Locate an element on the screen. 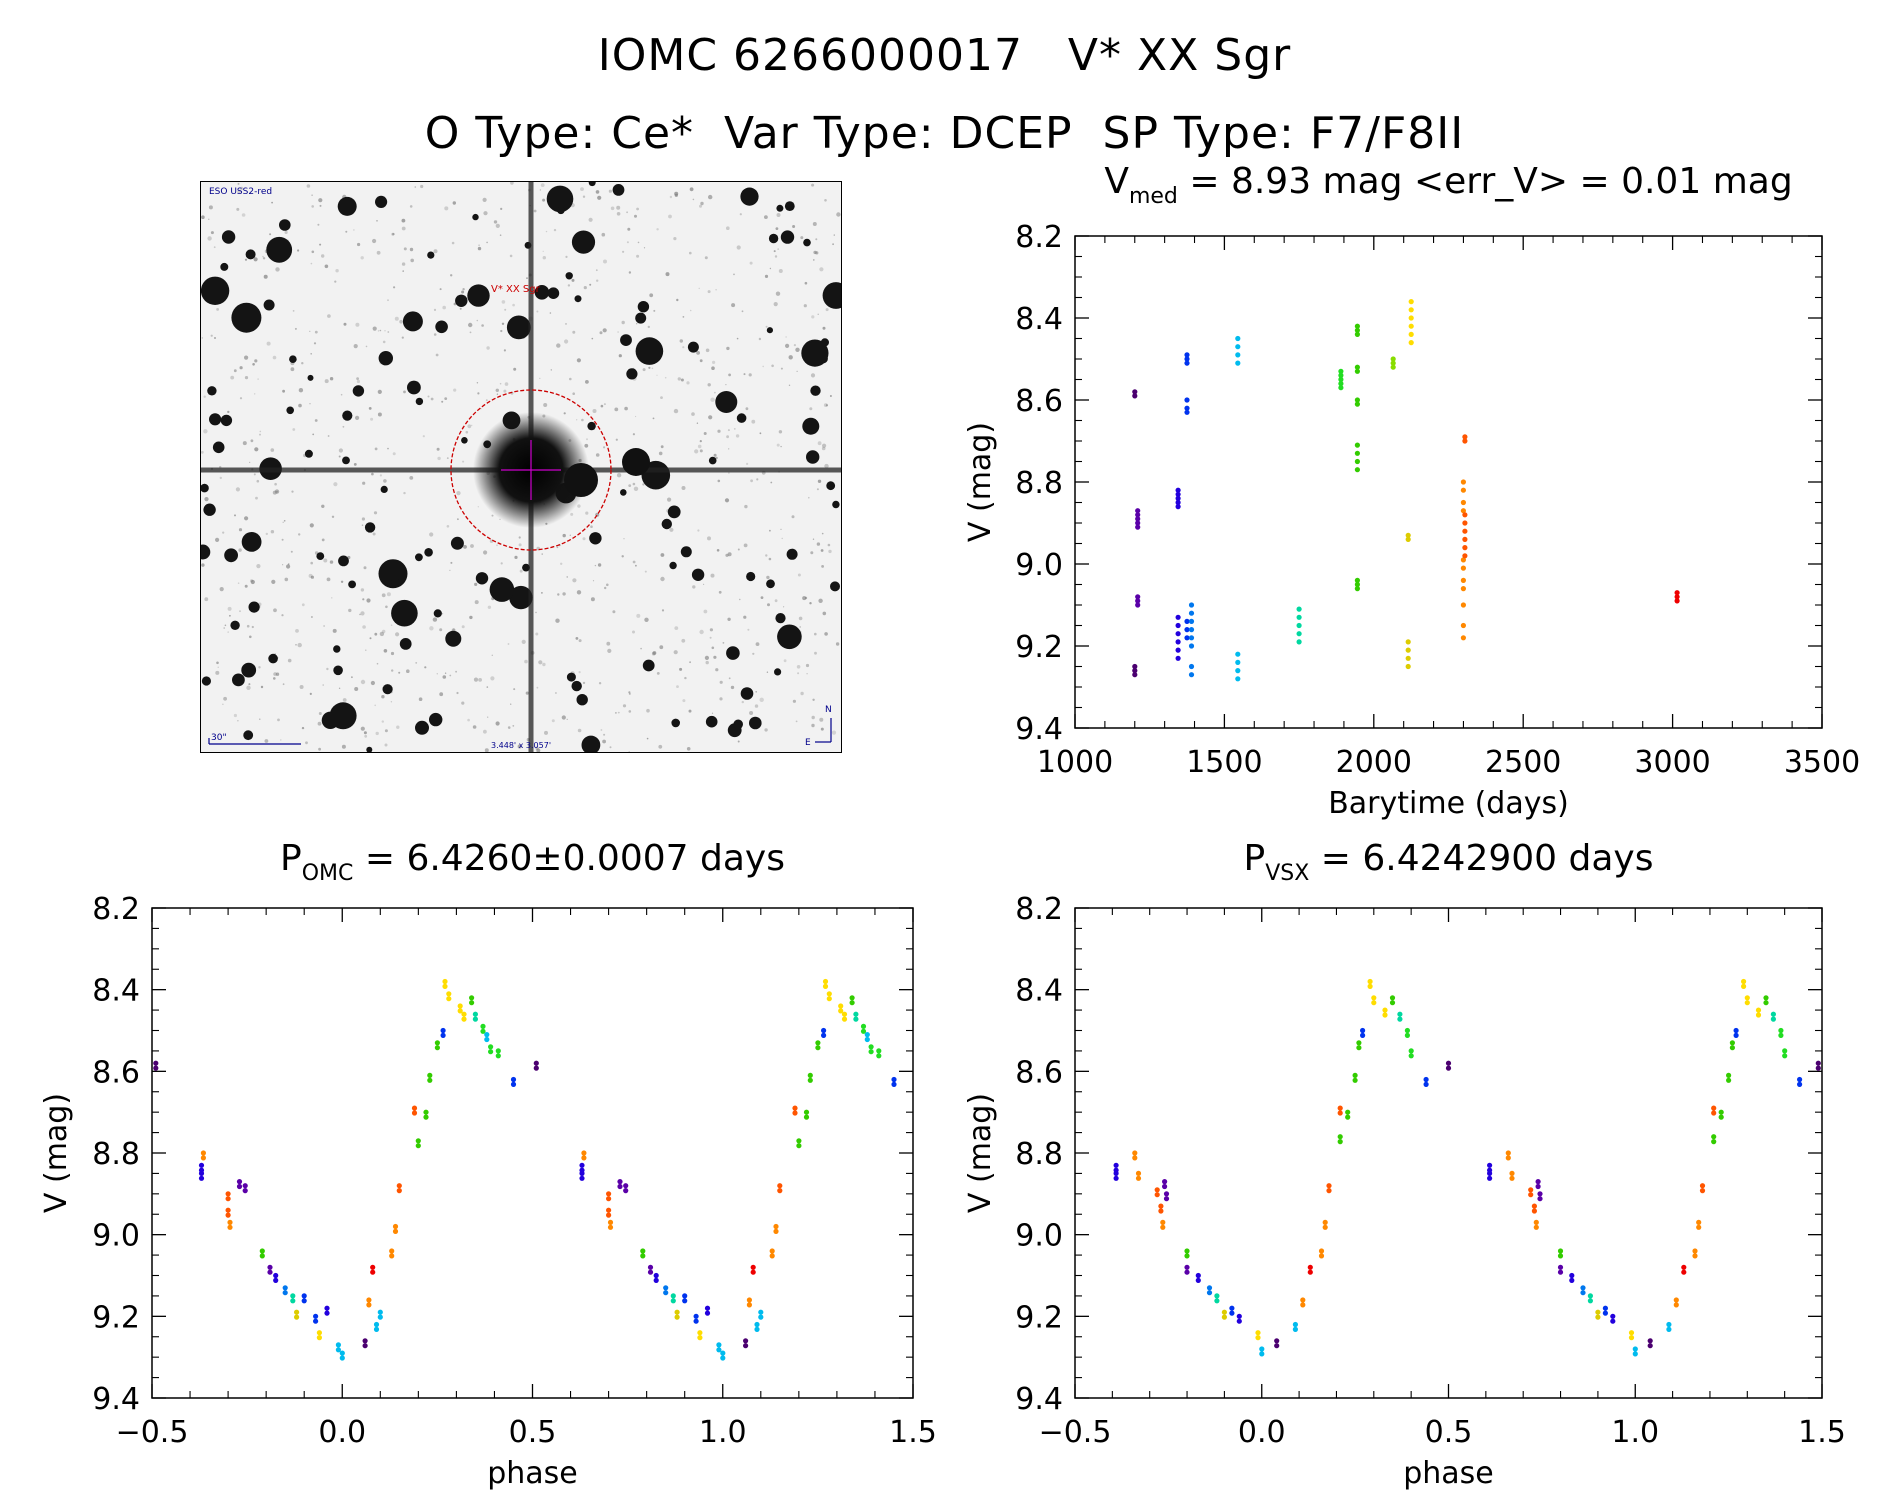 Image resolution: width=1889 pixels, height=1494 pixels. x-tick-label: 0.0 is located at coordinates (342, 1432).